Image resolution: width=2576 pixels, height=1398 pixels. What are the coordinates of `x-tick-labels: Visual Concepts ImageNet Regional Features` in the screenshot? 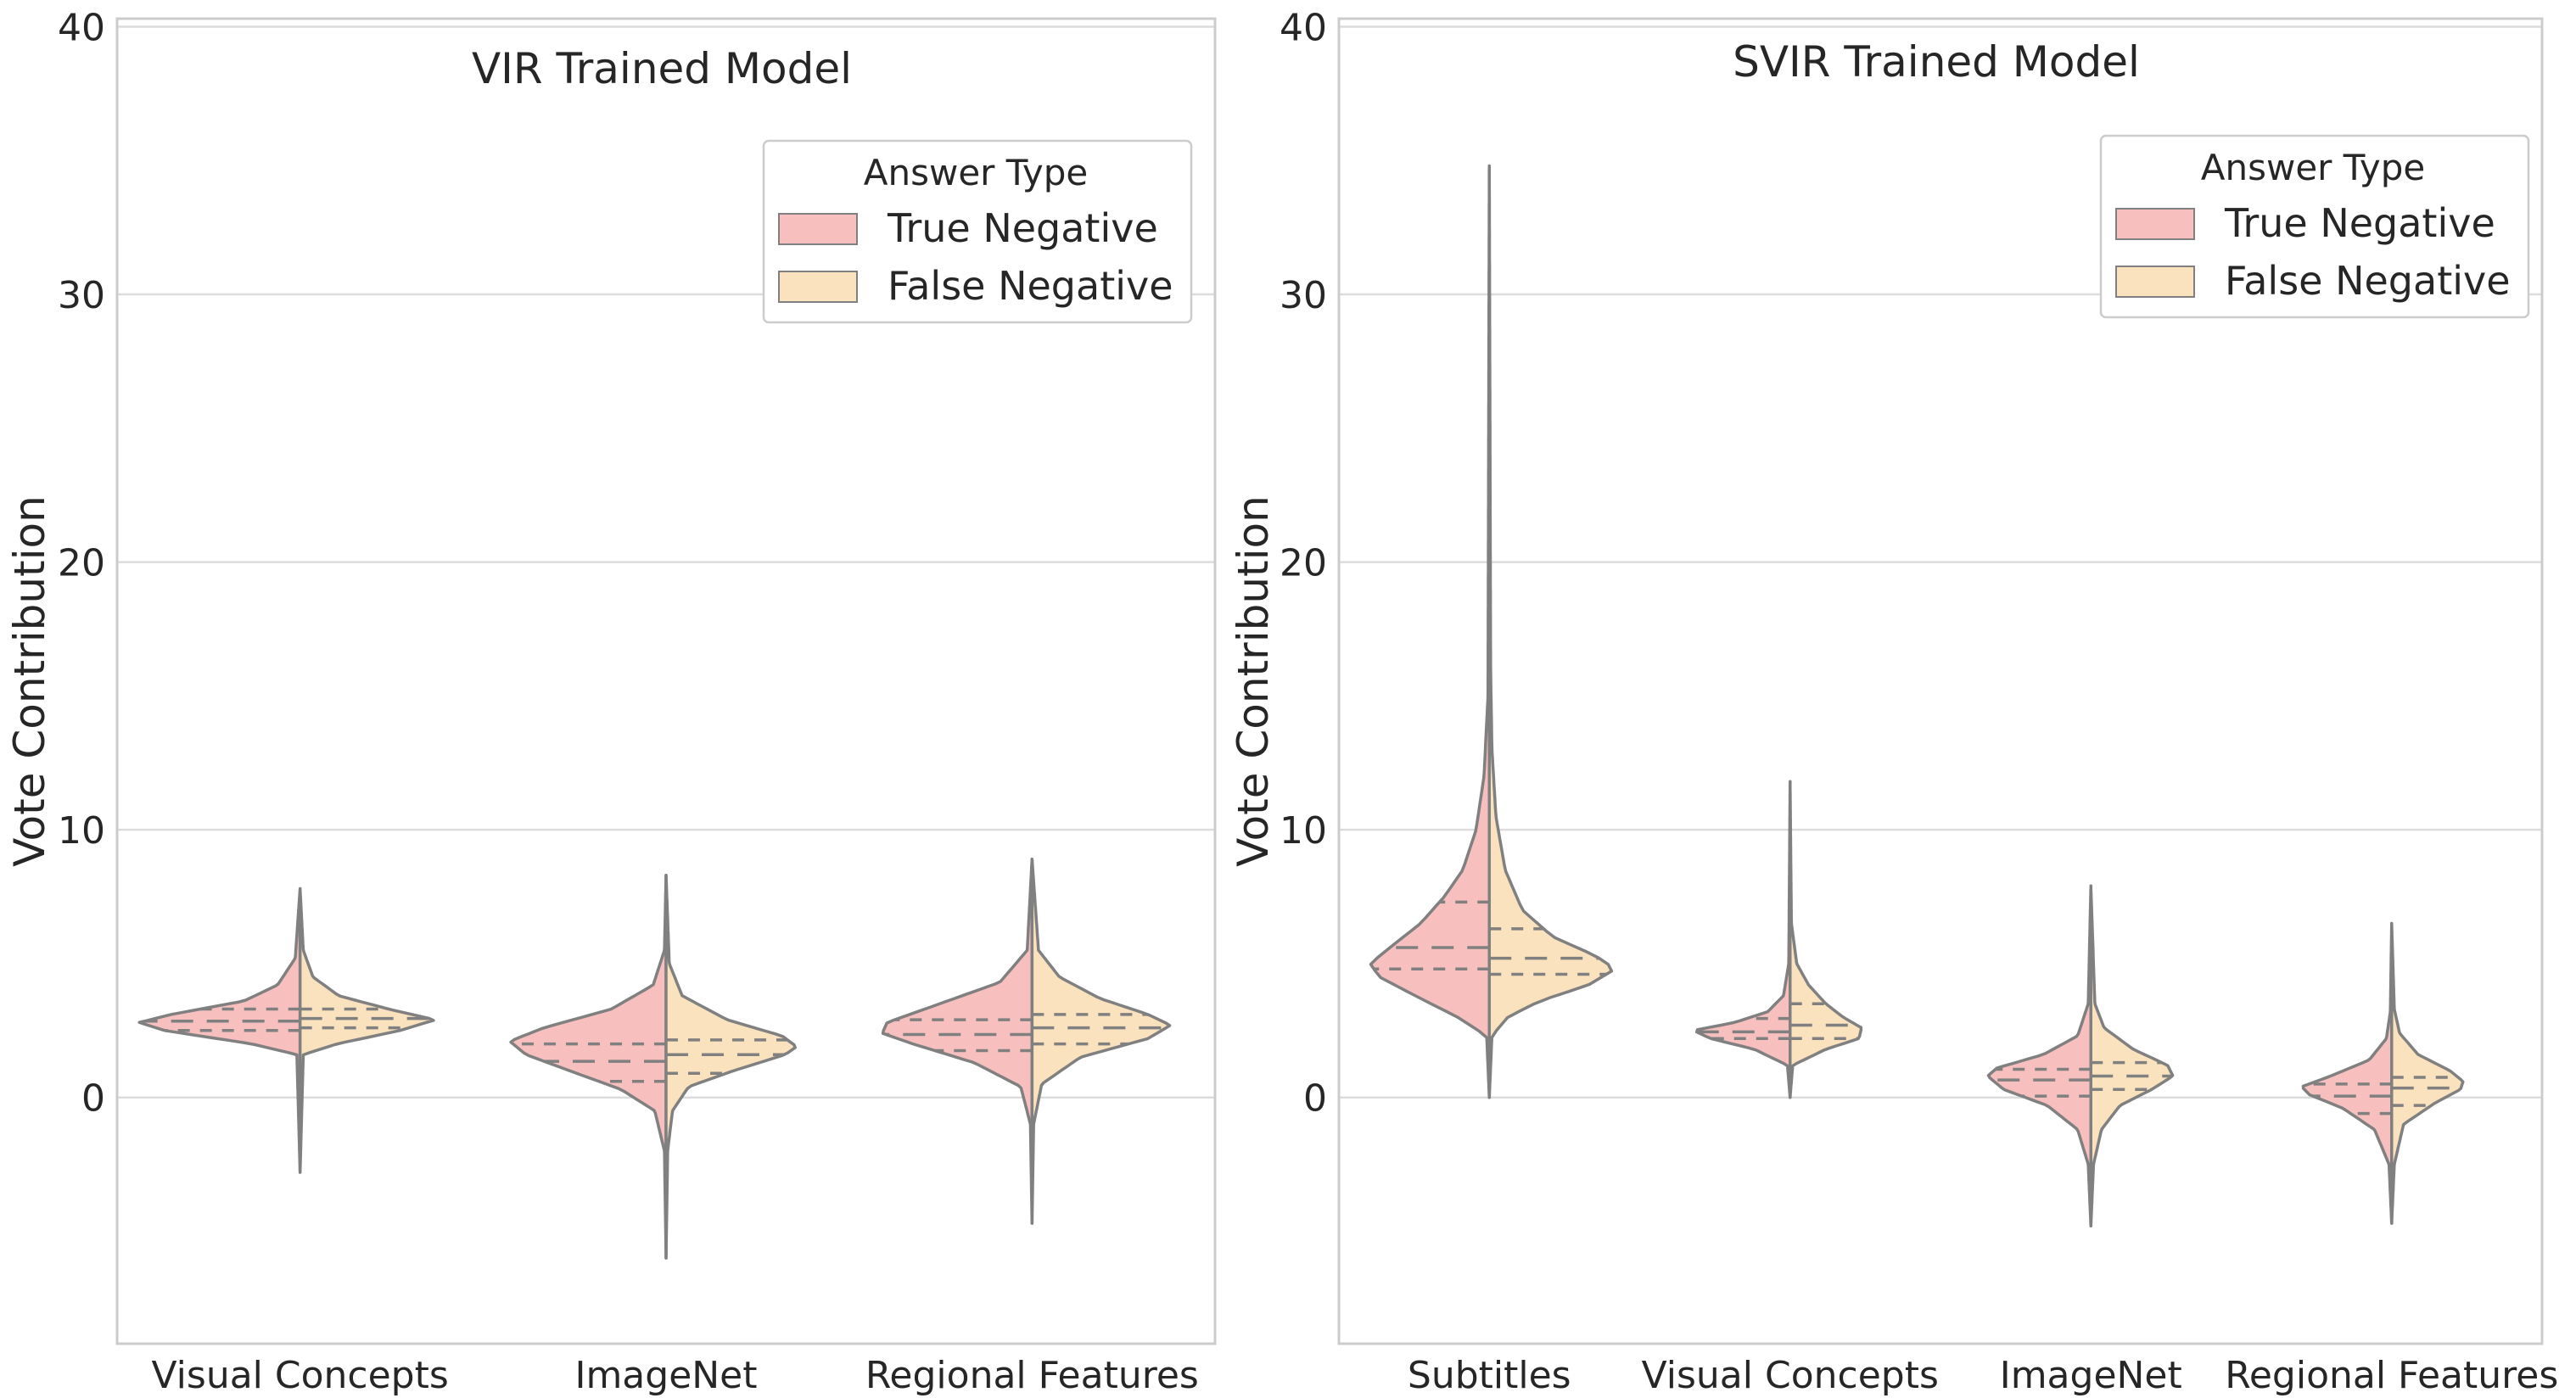 It's located at (675, 1375).